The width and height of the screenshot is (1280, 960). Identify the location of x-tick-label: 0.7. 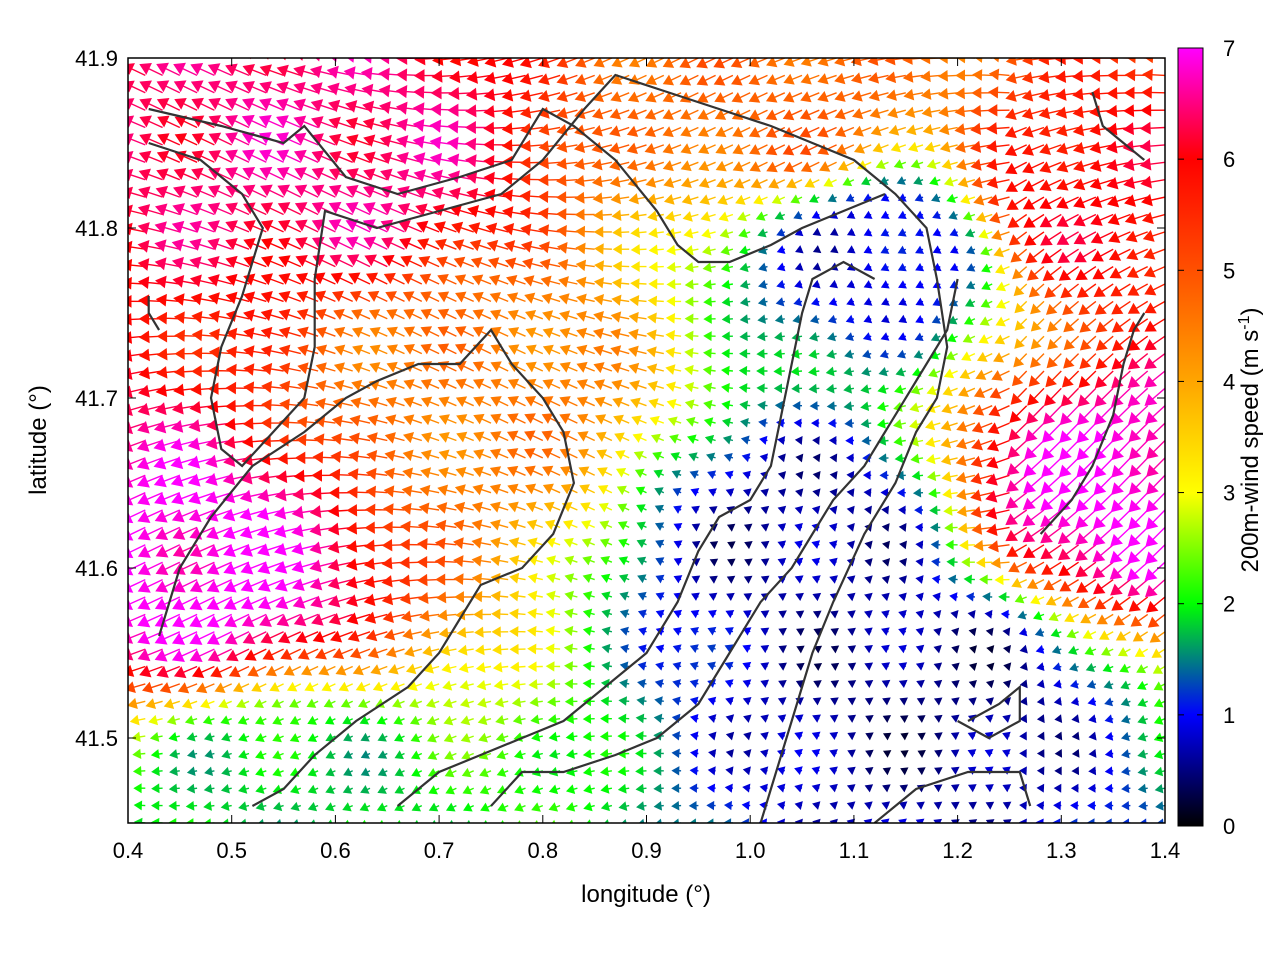
(439, 850).